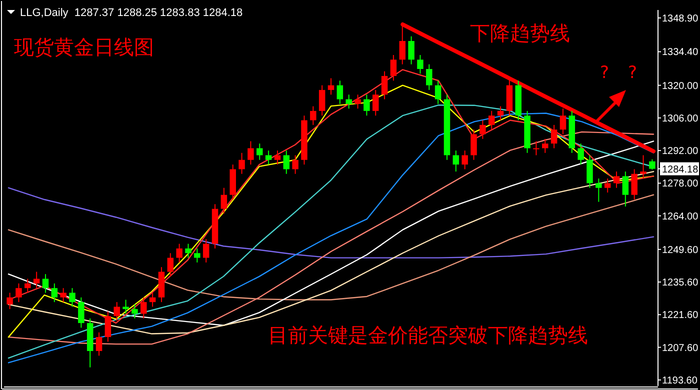 This screenshot has width=700, height=390. I want to click on y-tick-label: 1249.60, so click(680, 250).